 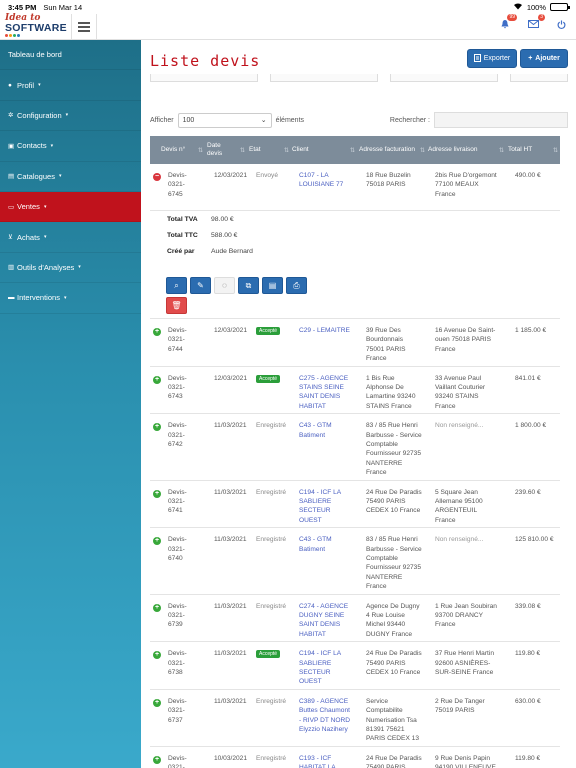 I want to click on column-header: Etat ⇅, so click(x=270, y=150).